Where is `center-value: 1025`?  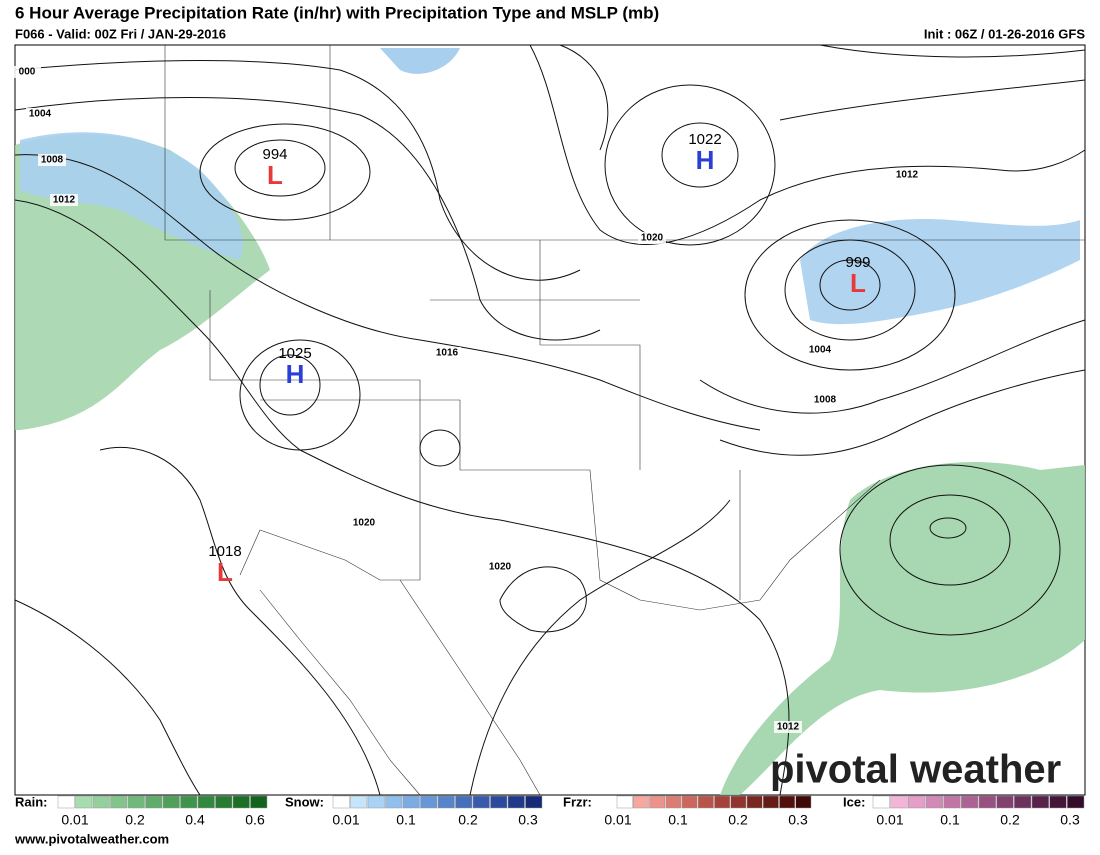
center-value: 1025 is located at coordinates (294, 353).